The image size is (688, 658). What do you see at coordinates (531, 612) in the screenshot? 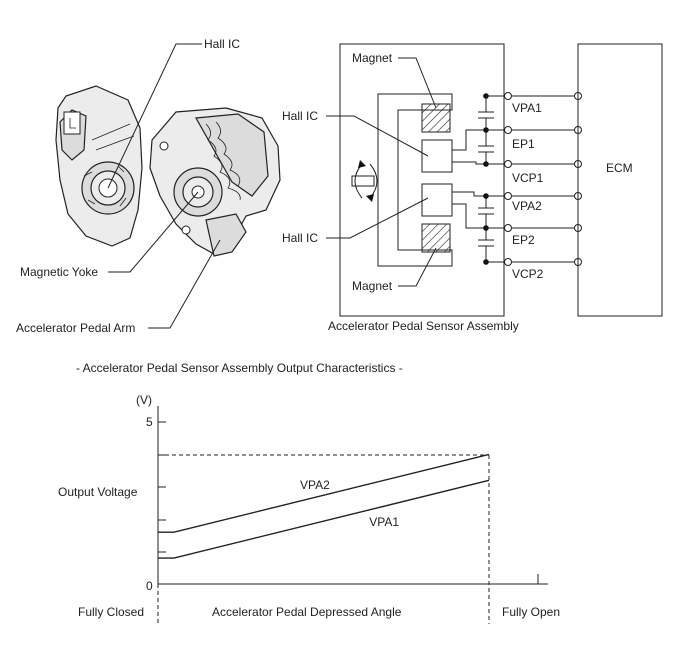
I see `x-end-label: Fully Open` at bounding box center [531, 612].